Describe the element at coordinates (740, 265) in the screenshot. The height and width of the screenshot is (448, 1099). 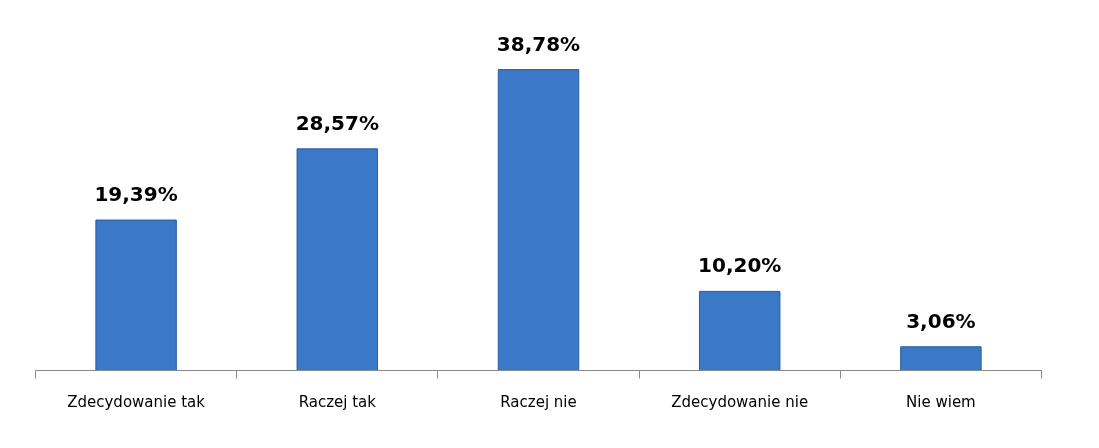
I see `data-label: 10,20%` at that location.